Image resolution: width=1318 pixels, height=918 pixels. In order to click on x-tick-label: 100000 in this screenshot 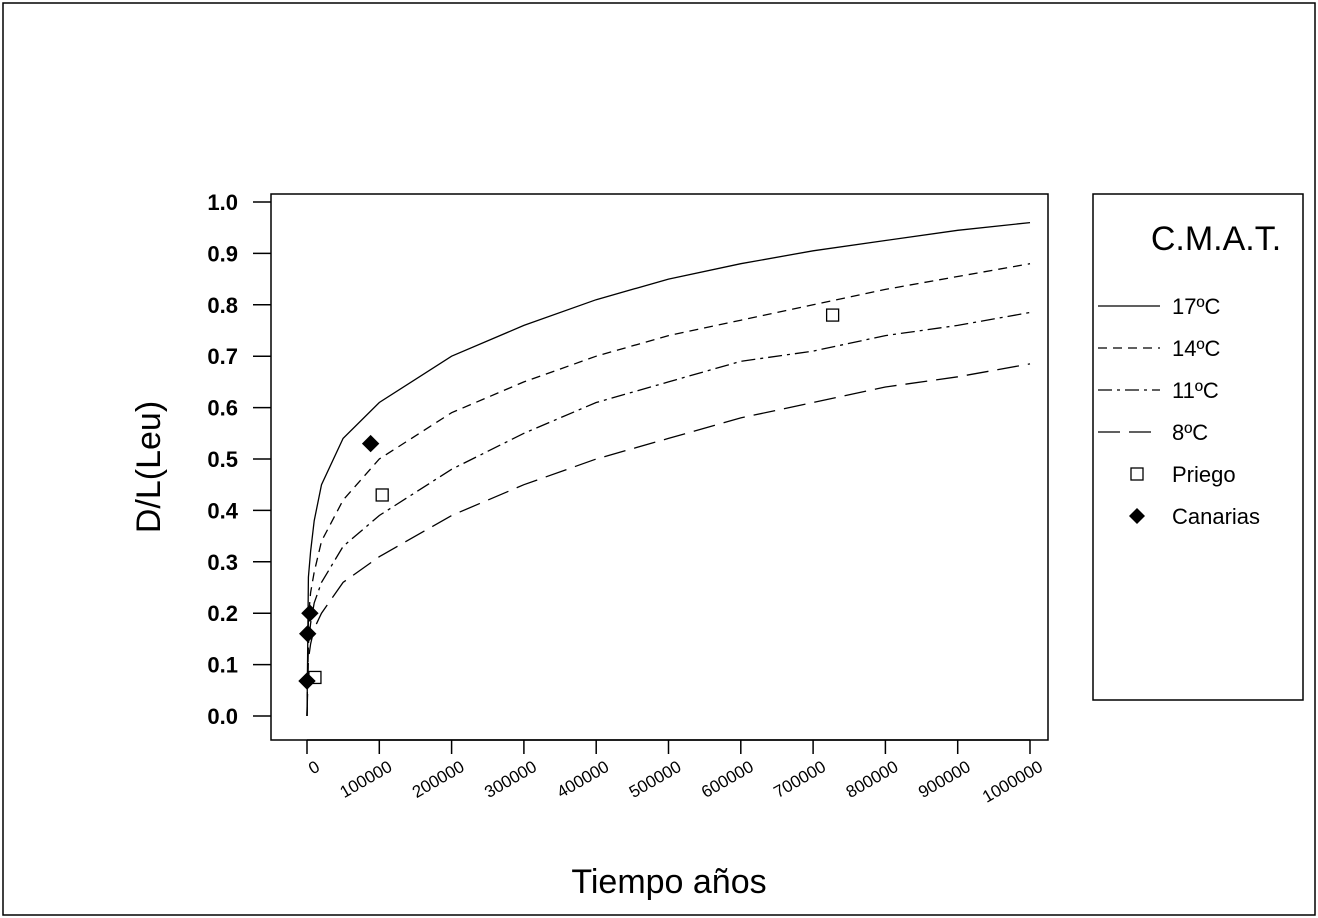, I will do `click(366, 779)`.